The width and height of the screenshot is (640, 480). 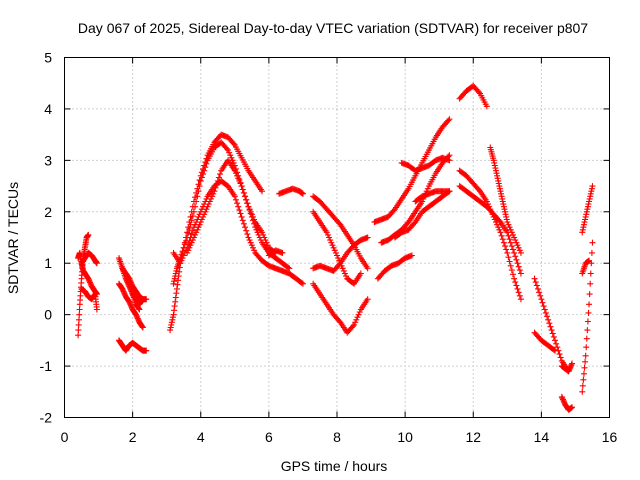 I want to click on y-tick-label: 0, so click(x=48, y=315).